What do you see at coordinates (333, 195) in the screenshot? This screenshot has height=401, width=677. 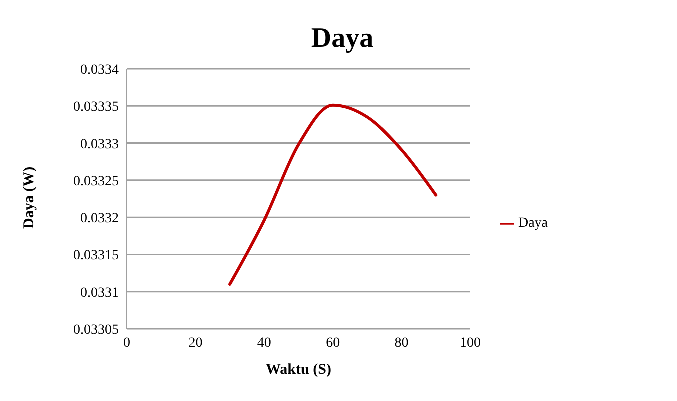 I see `line-series` at bounding box center [333, 195].